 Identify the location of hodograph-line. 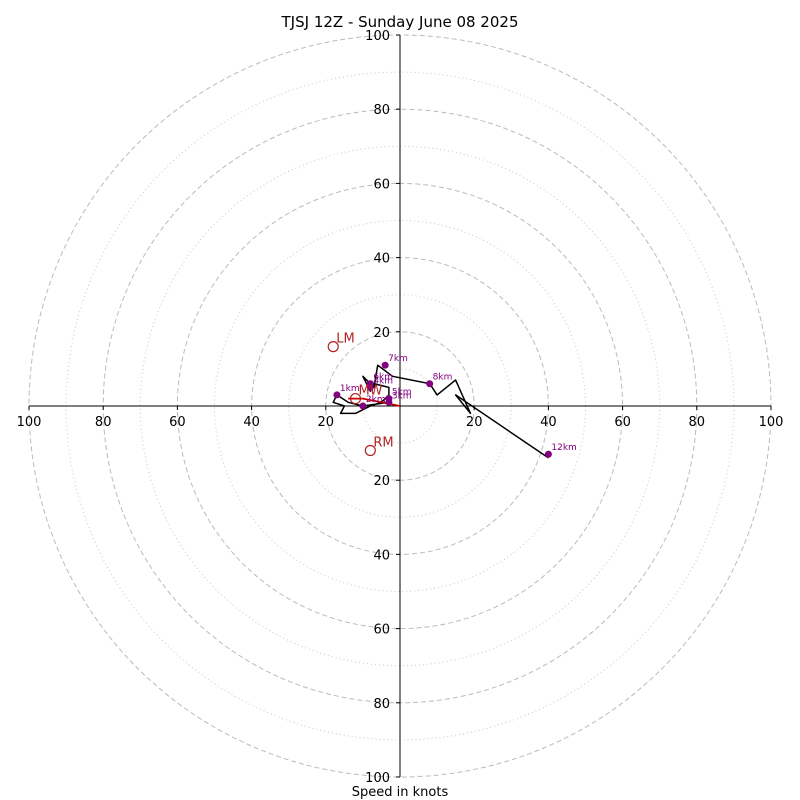
(440, 411).